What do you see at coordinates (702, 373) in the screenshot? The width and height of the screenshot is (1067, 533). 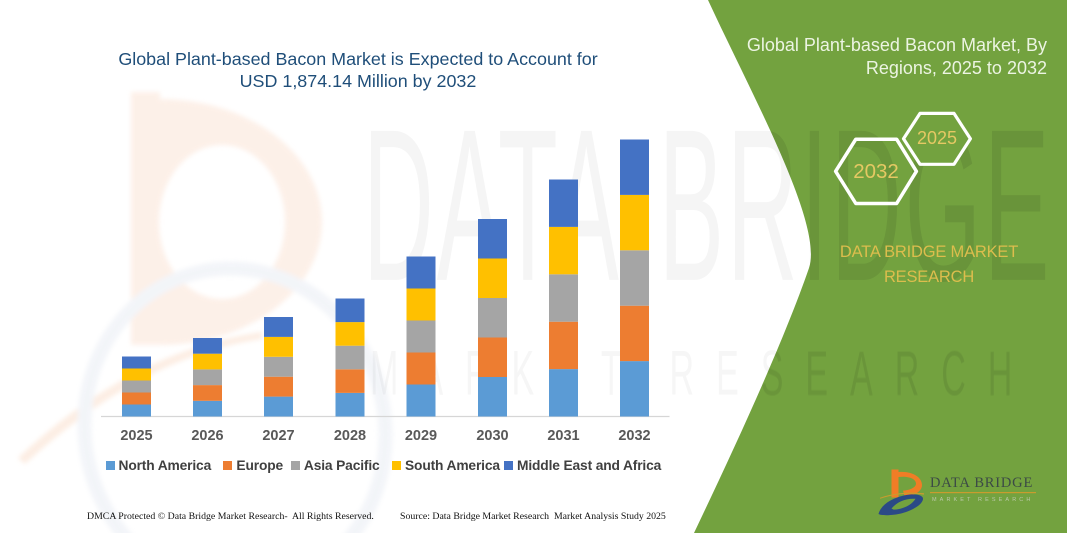 I see `svg-text: MARKET RESEARCH` at bounding box center [702, 373].